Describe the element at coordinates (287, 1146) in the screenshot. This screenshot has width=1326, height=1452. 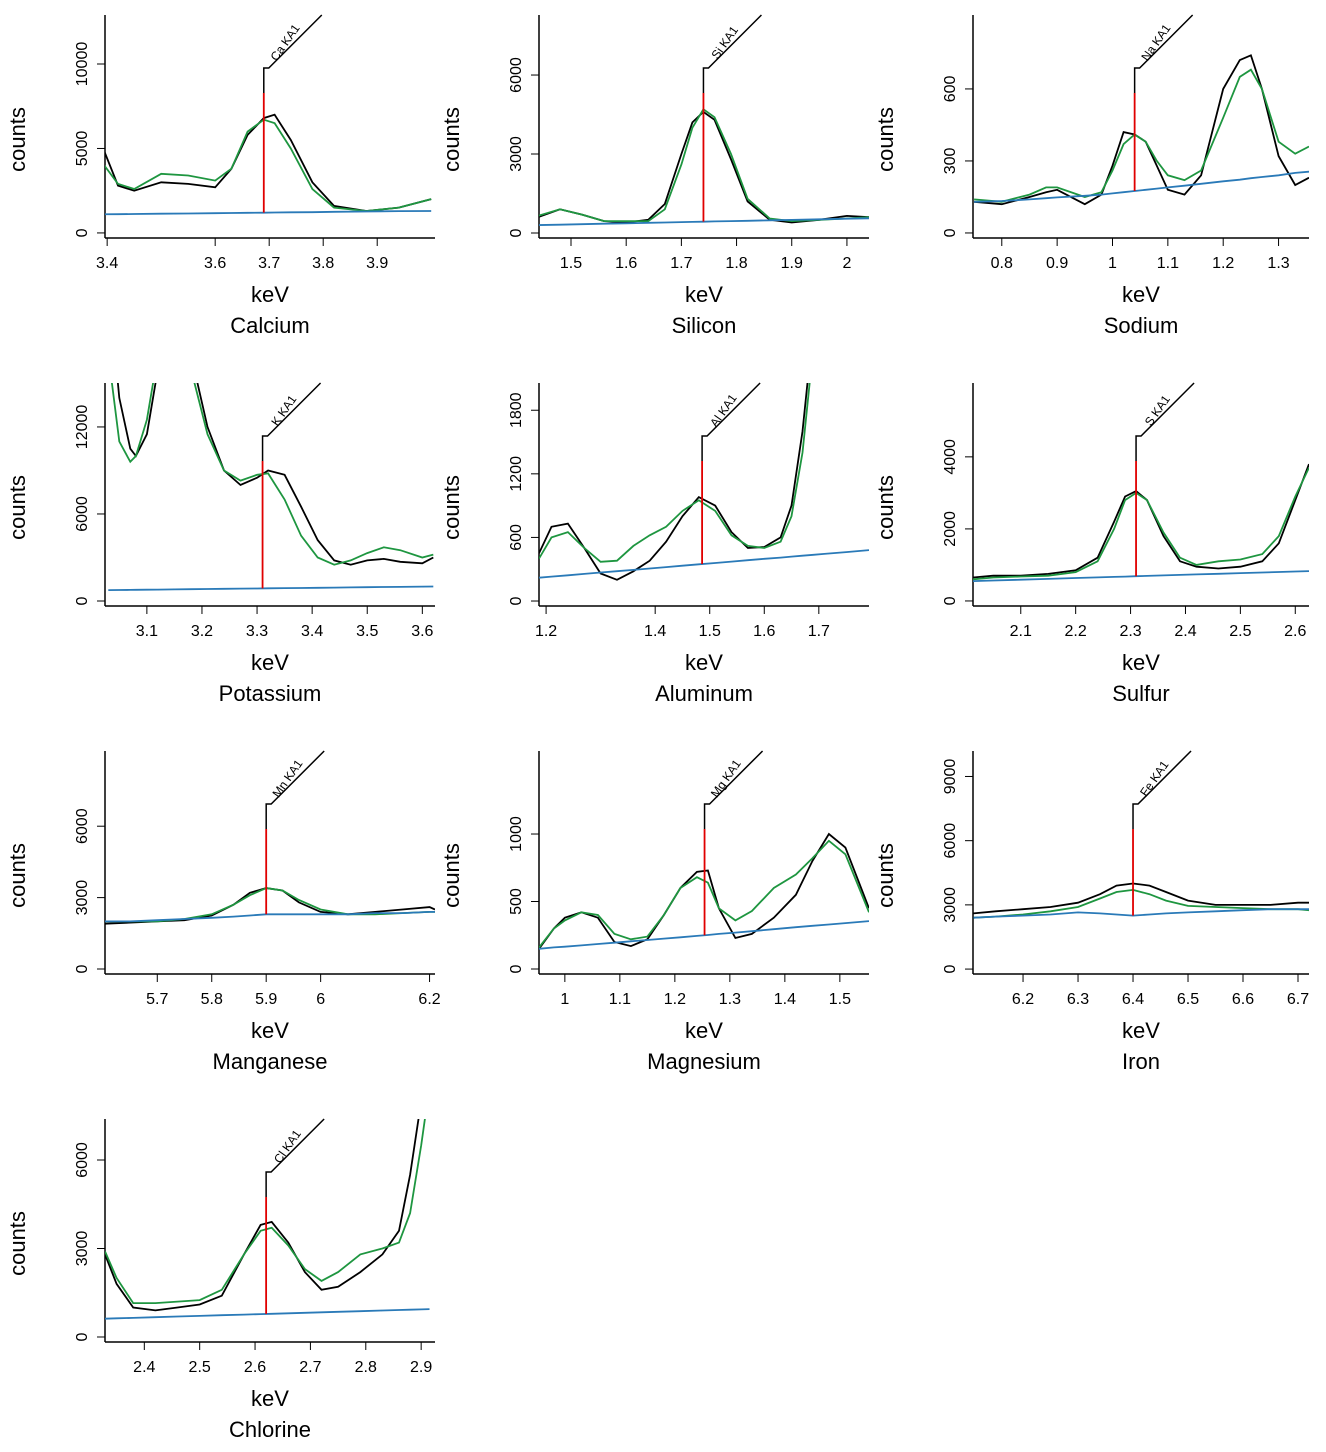
I see `peak-label: Cl KA1` at that location.